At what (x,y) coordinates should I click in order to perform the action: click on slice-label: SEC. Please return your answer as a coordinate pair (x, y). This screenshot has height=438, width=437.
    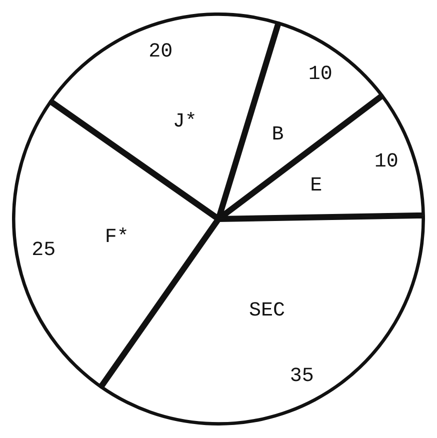
    Looking at the image, I should click on (266, 310).